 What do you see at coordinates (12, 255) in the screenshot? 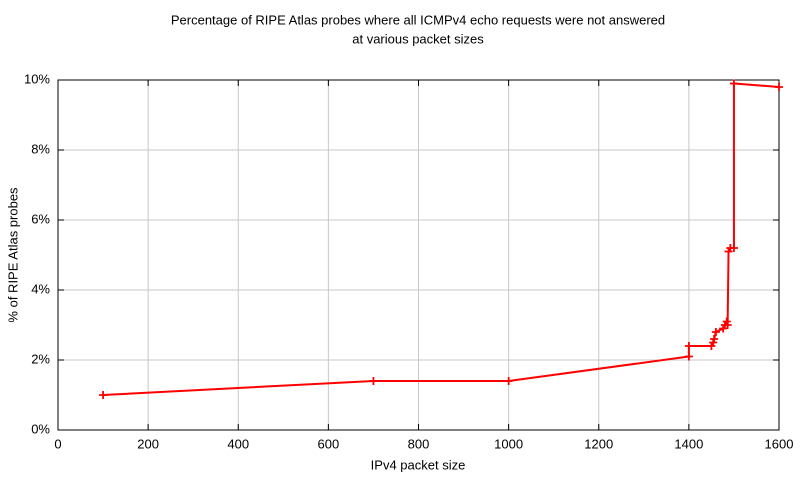
I see `y-axis-label: % of RIPE Atlas probes` at bounding box center [12, 255].